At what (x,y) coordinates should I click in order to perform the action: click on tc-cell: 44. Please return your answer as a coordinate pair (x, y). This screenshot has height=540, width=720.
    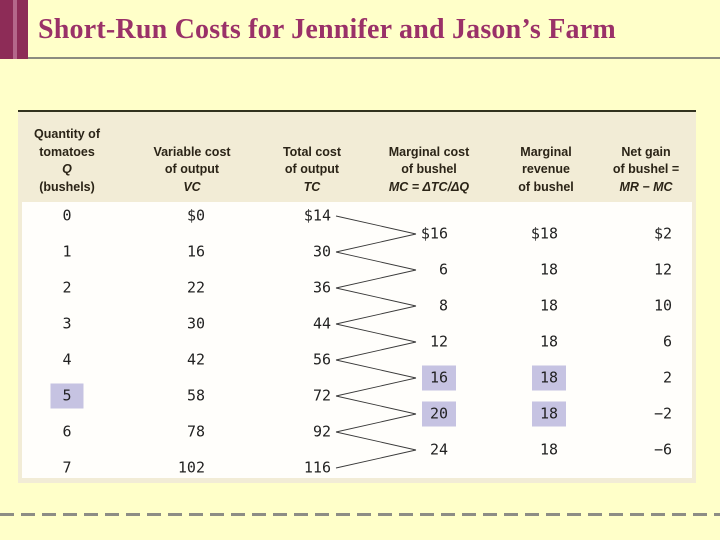
    Looking at the image, I should click on (321, 323).